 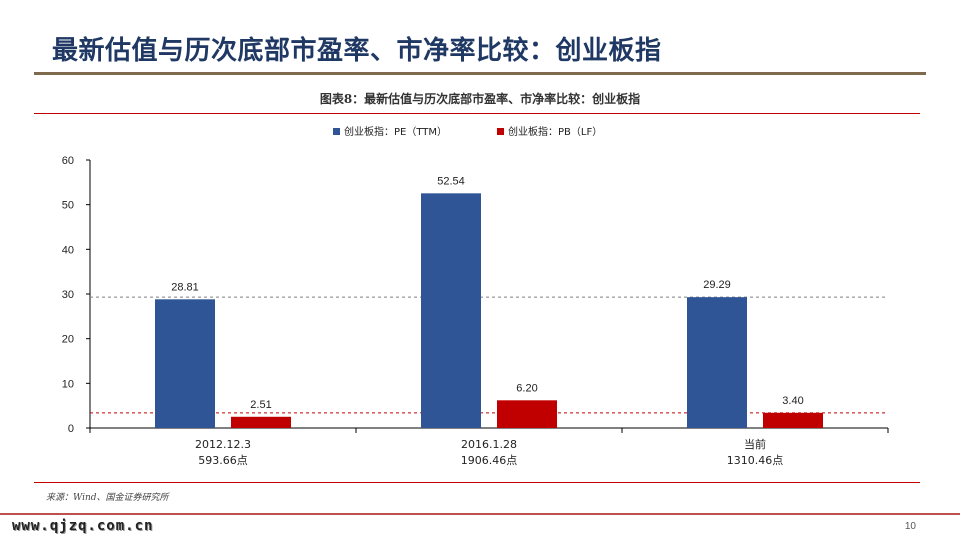 What do you see at coordinates (792, 401) in the screenshot?
I see `data-label: 3.40` at bounding box center [792, 401].